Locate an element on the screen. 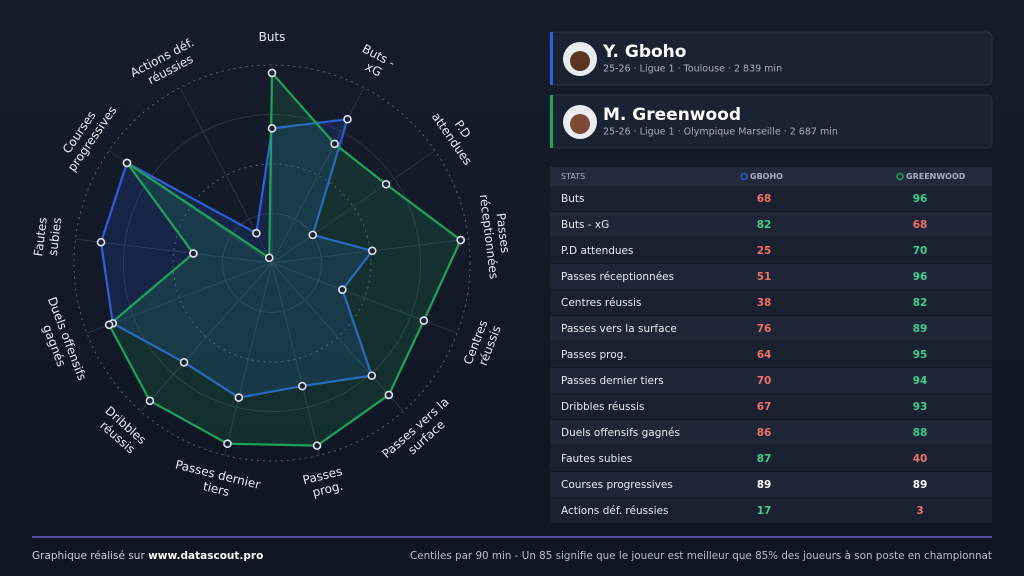  footer-text: Graphique réalisé sur is located at coordinates (90, 556).